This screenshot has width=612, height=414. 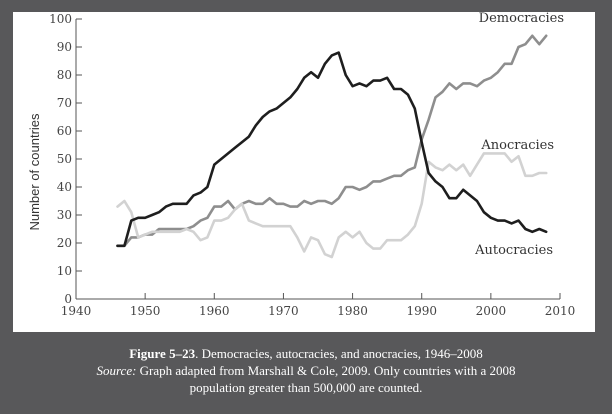 I want to click on x-tick-label: 2010, so click(x=560, y=311).